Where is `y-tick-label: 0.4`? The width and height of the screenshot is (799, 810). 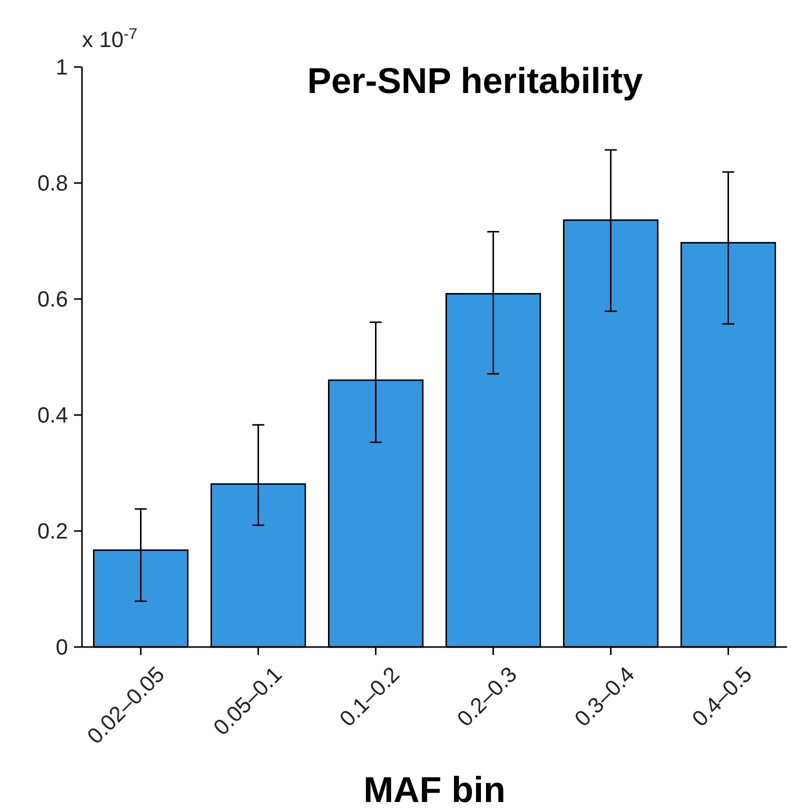 y-tick-label: 0.4 is located at coordinates (52, 415).